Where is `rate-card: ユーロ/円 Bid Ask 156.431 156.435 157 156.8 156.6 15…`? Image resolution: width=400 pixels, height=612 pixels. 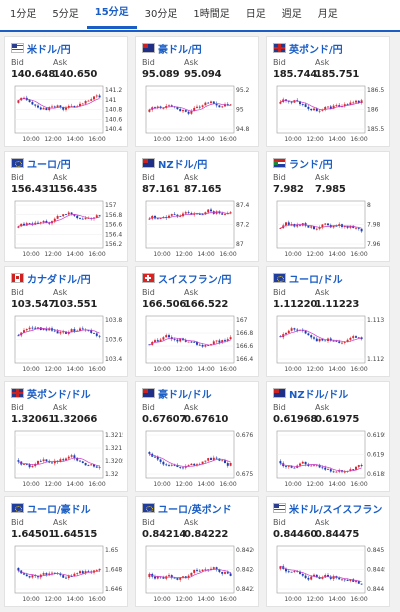 rate-card: ユーロ/円 Bid Ask 156.431 156.435 157 156.8 156.6 15… is located at coordinates (66, 206).